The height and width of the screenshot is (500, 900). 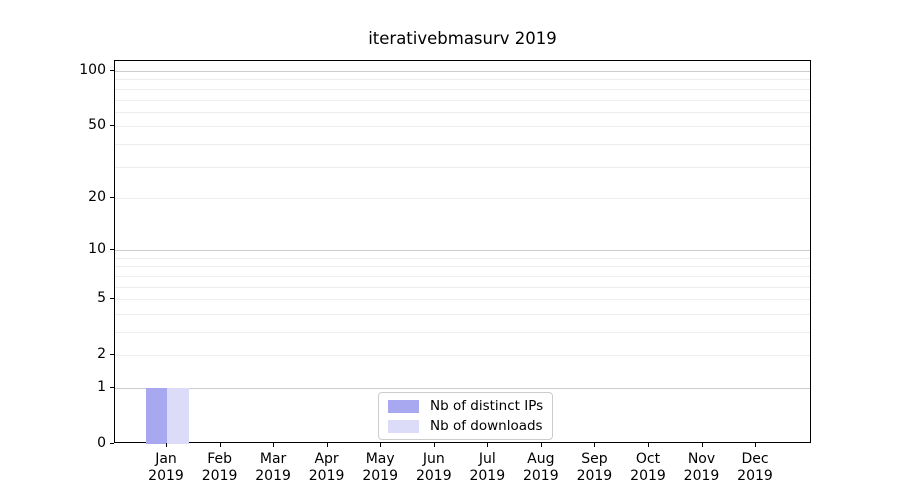 What do you see at coordinates (648, 467) in the screenshot?
I see `x-tick-label: Oct 2019` at bounding box center [648, 467].